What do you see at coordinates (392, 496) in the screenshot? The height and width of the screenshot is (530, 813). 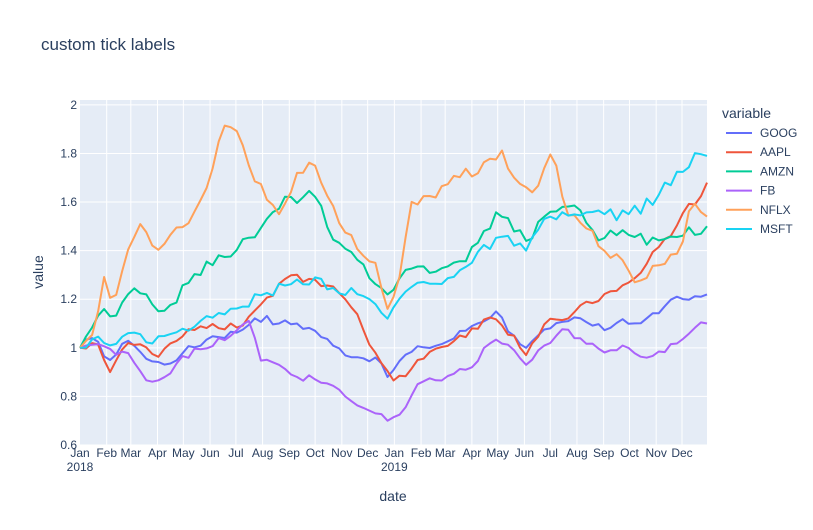 I see `x-axis-title: date` at bounding box center [392, 496].